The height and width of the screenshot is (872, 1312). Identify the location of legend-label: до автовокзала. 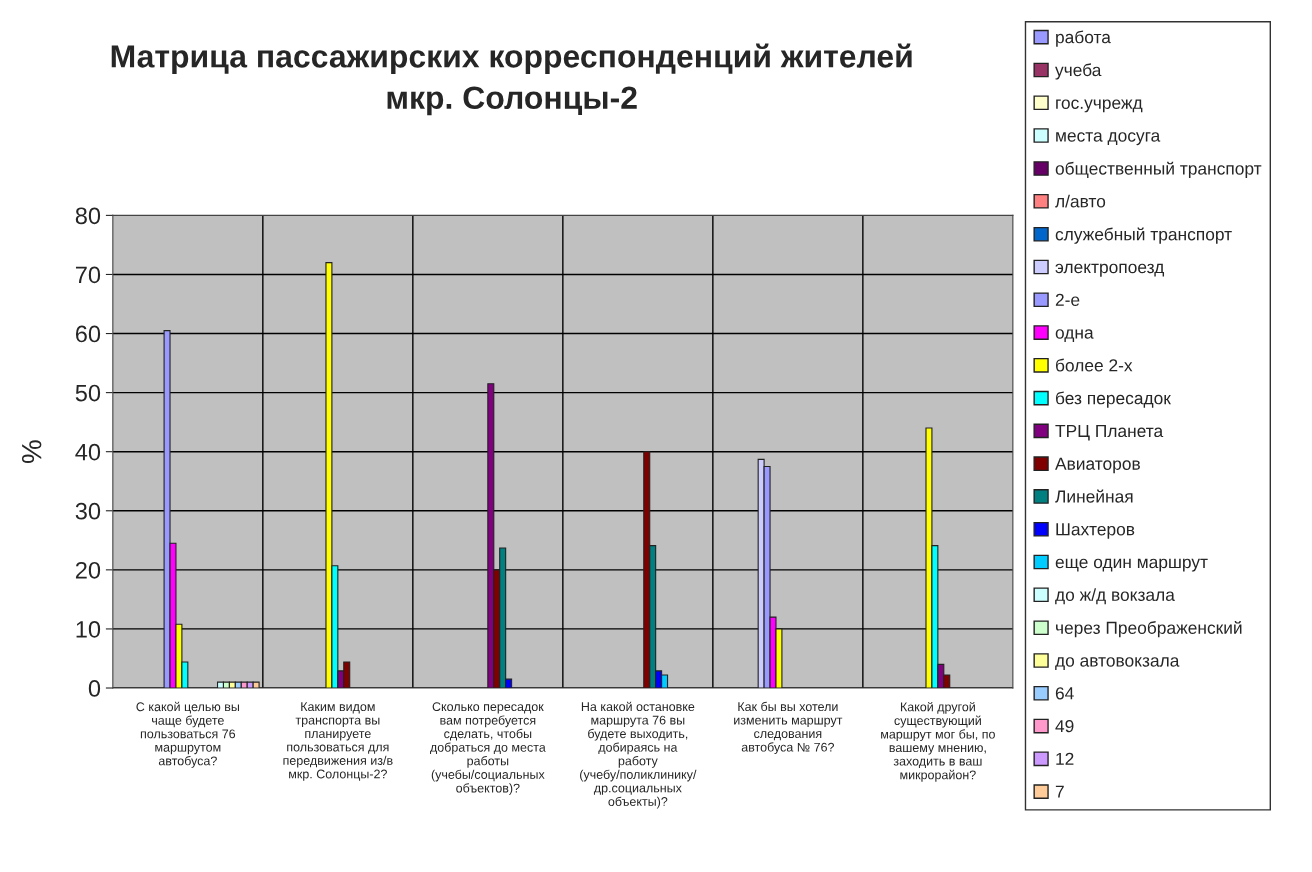
(1117, 663).